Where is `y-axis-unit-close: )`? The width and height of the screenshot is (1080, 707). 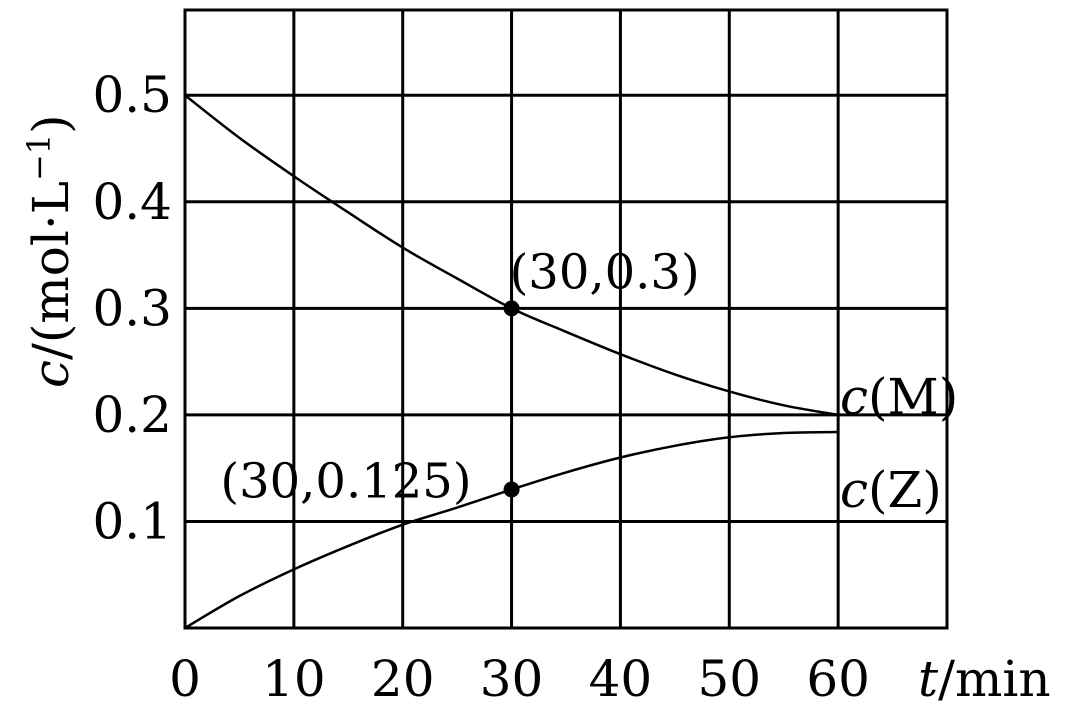
y-axis-unit-close: ) is located at coordinates (51, 124).